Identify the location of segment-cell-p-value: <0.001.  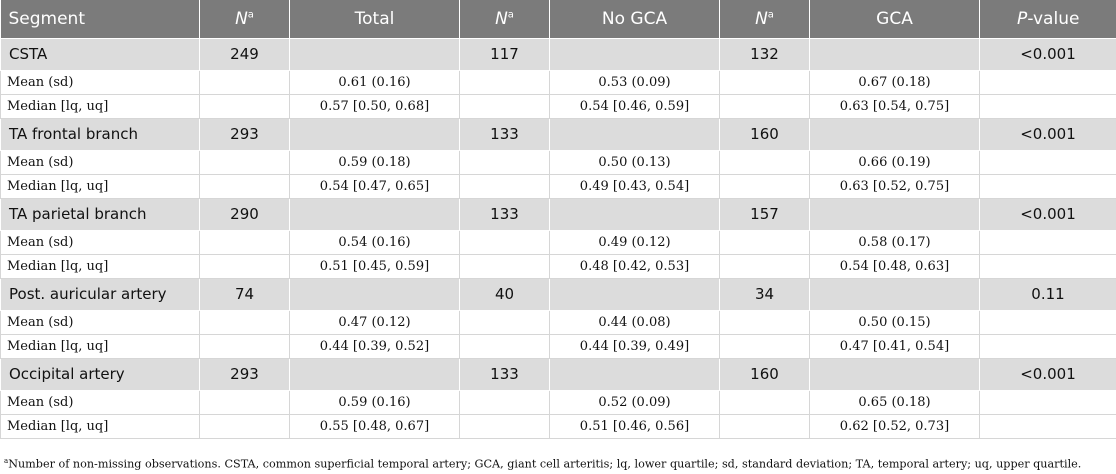
(1047, 54).